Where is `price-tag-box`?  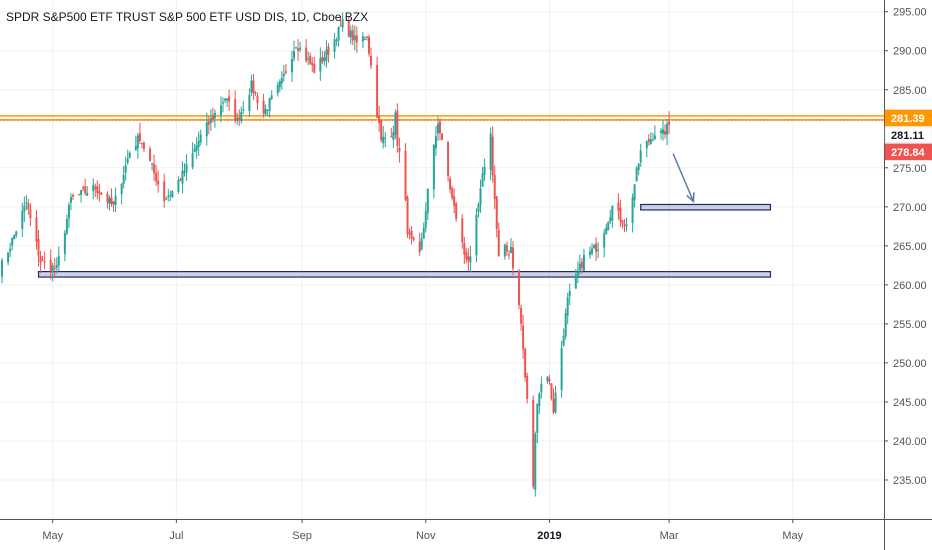
price-tag-box is located at coordinates (908, 118).